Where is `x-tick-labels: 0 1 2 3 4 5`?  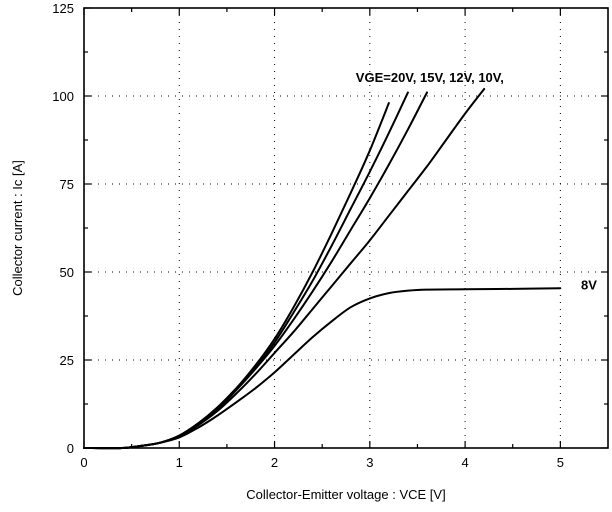 x-tick-labels: 0 1 2 3 4 5 is located at coordinates (322, 462).